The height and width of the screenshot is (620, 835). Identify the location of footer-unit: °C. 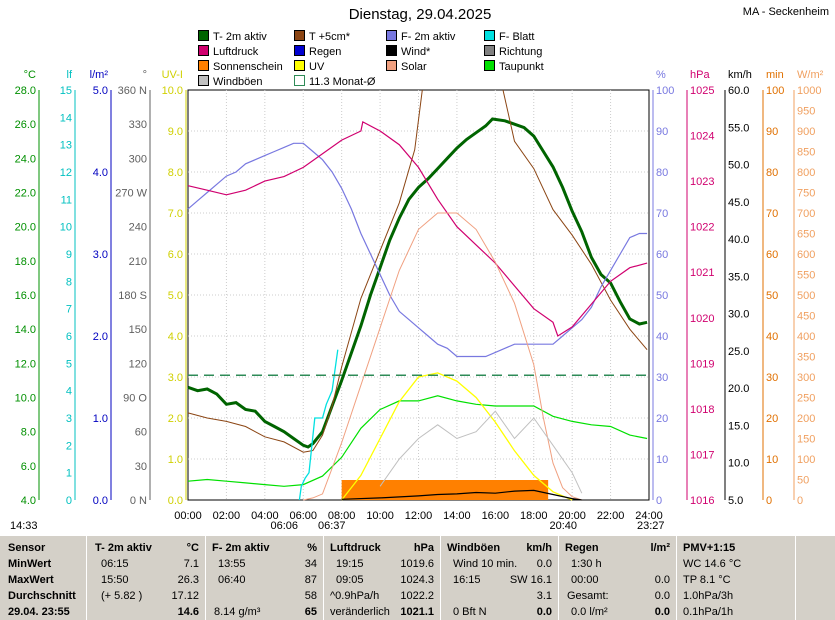
(192, 548).